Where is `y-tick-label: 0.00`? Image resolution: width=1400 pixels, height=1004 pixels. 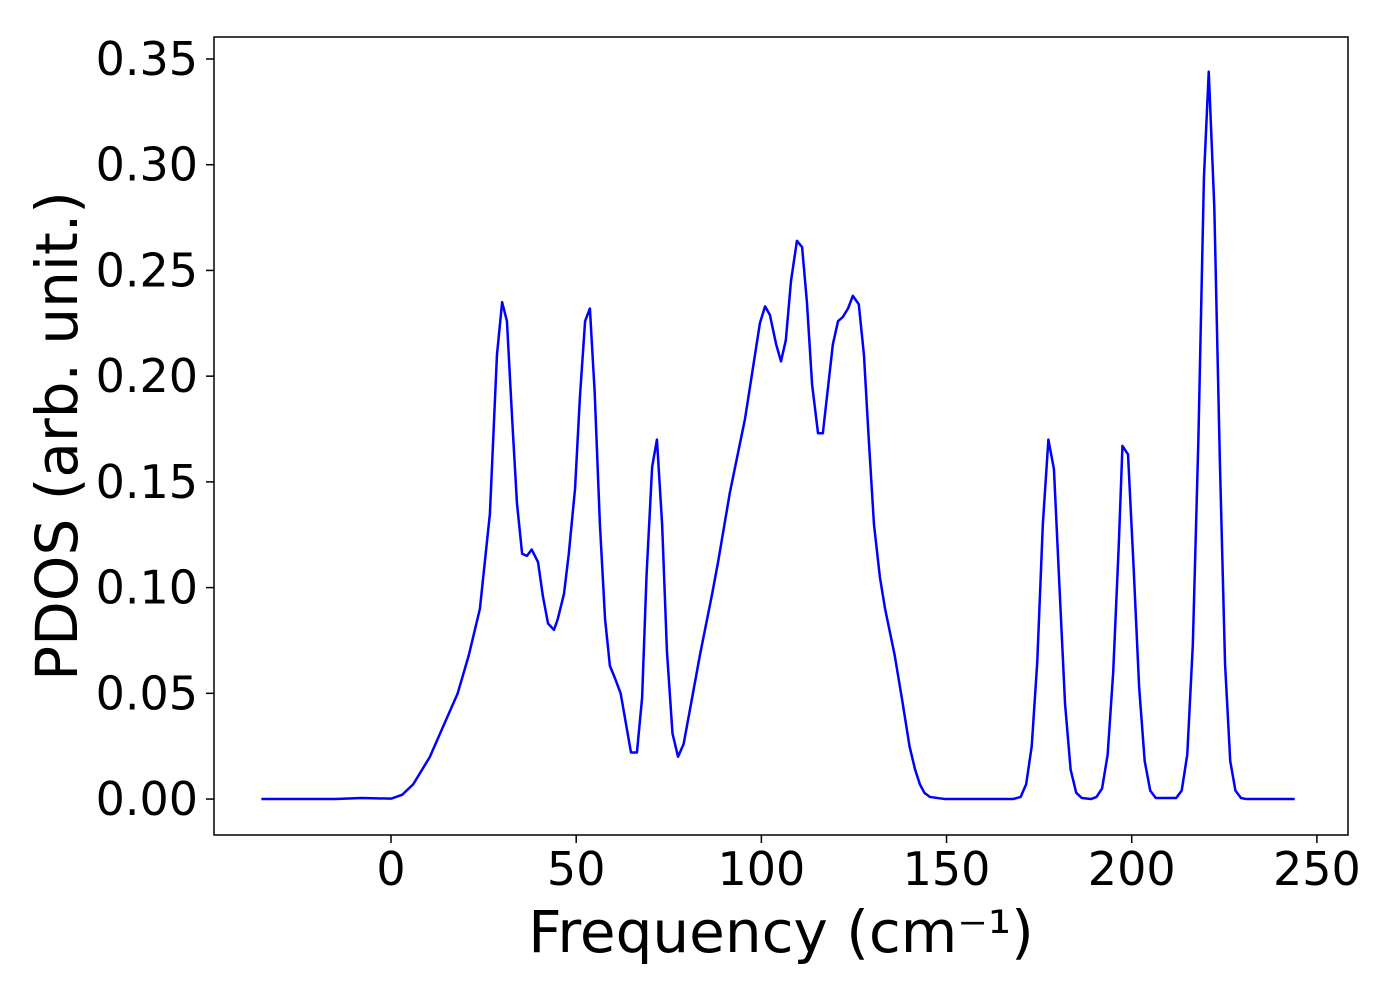
y-tick-label: 0.00 is located at coordinates (147, 799).